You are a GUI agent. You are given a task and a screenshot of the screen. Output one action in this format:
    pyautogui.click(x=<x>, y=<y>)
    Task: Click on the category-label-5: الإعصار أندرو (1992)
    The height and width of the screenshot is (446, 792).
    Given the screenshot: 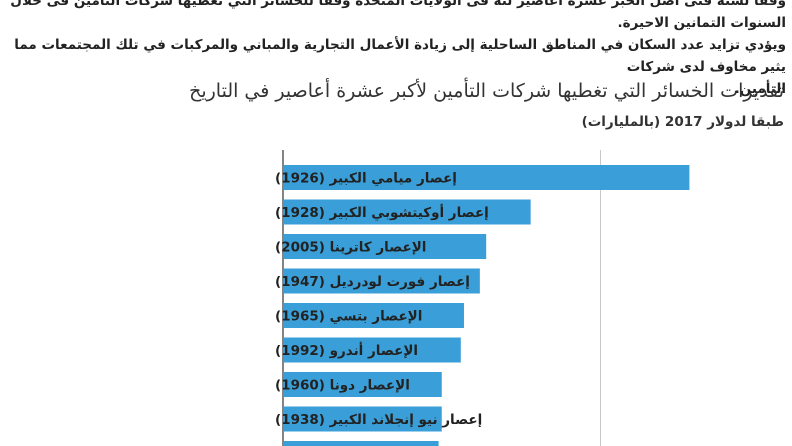 What is the action you would take?
    pyautogui.click(x=346, y=350)
    